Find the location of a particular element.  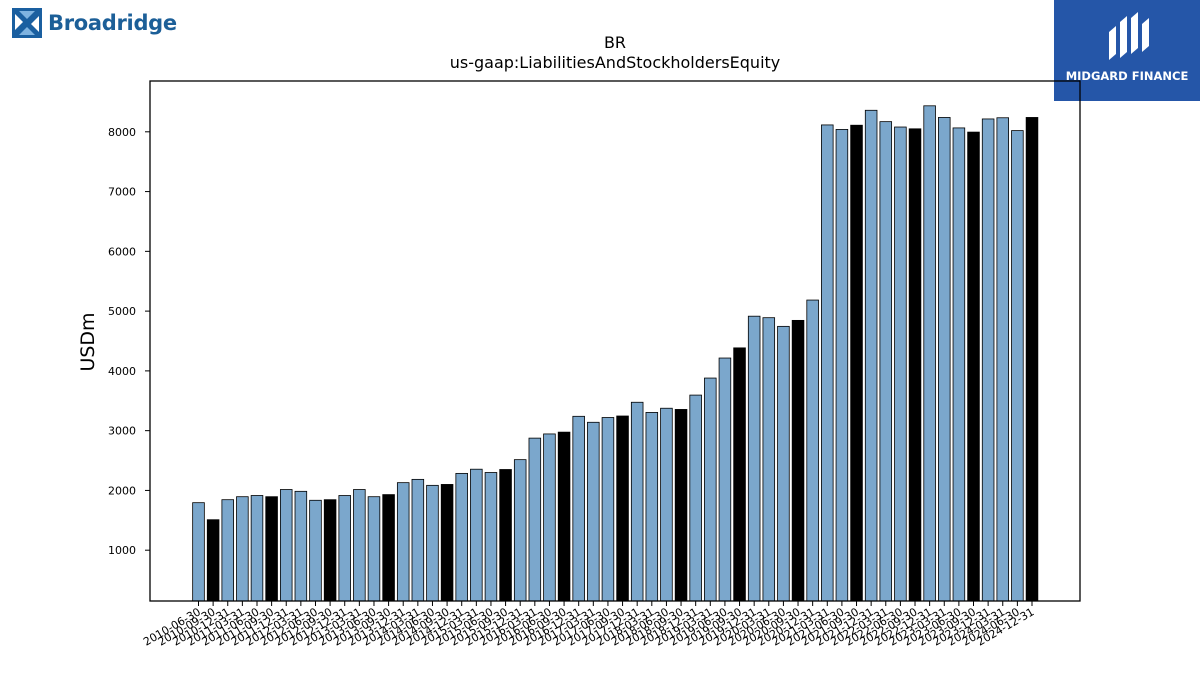

broadridge-logo-icon is located at coordinates (27, 23).